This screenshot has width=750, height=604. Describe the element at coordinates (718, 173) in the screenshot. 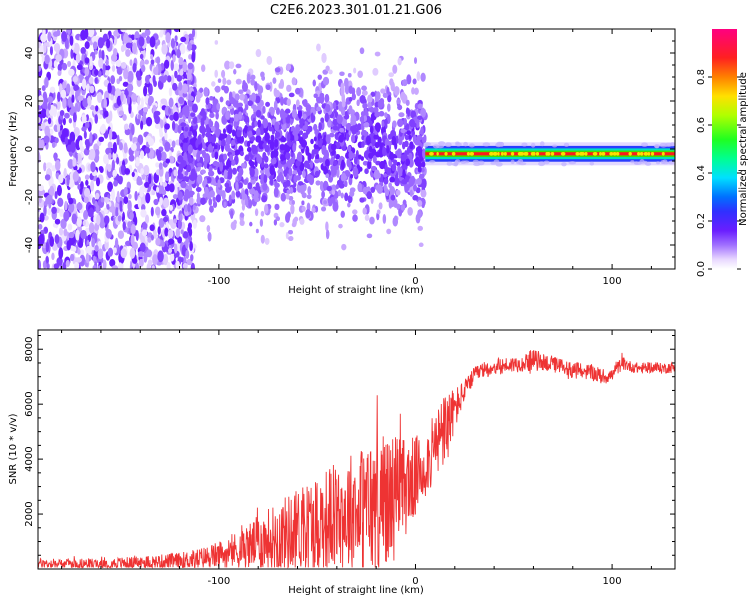

I see `colorbar-axes: 0.0 0.2 0.4 0.6 0.8` at that location.